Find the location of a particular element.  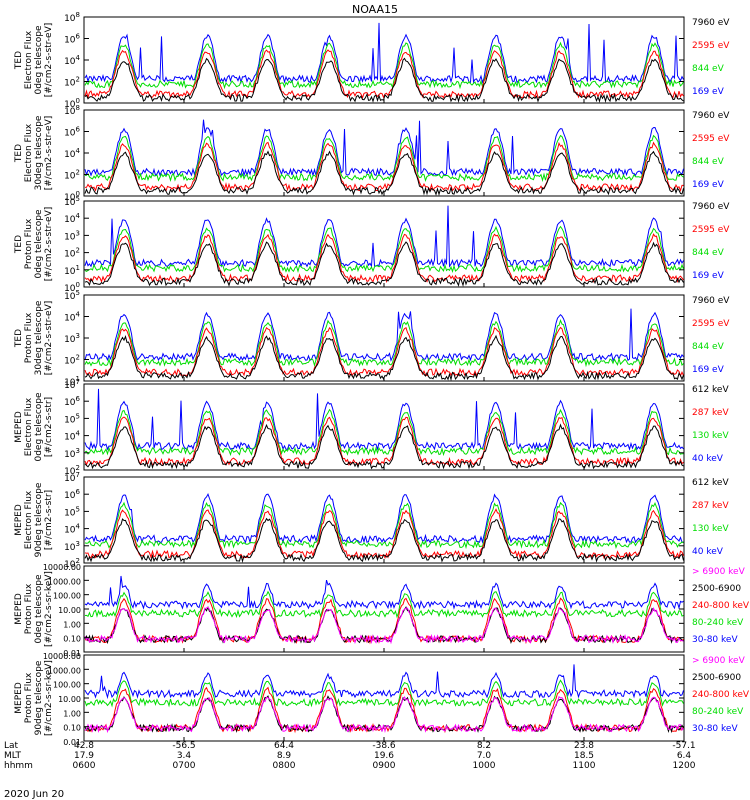

legend-entry: 80-240 keV is located at coordinates (718, 623).